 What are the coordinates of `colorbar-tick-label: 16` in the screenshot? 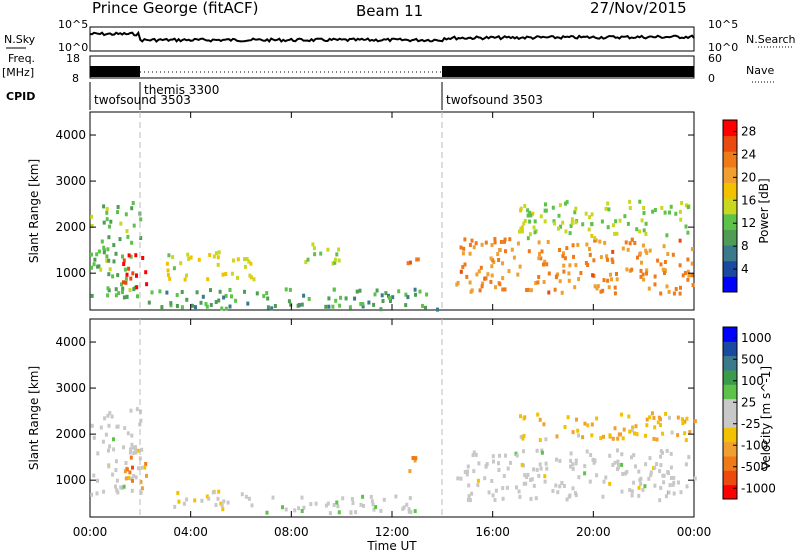 It's located at (748, 200).